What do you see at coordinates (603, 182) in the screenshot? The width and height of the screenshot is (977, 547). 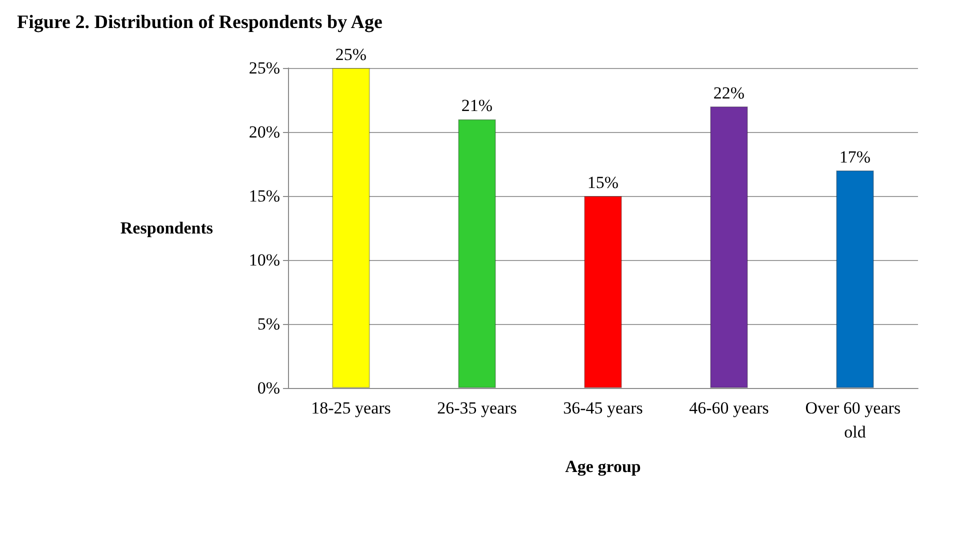 I see `data-label: 15%` at bounding box center [603, 182].